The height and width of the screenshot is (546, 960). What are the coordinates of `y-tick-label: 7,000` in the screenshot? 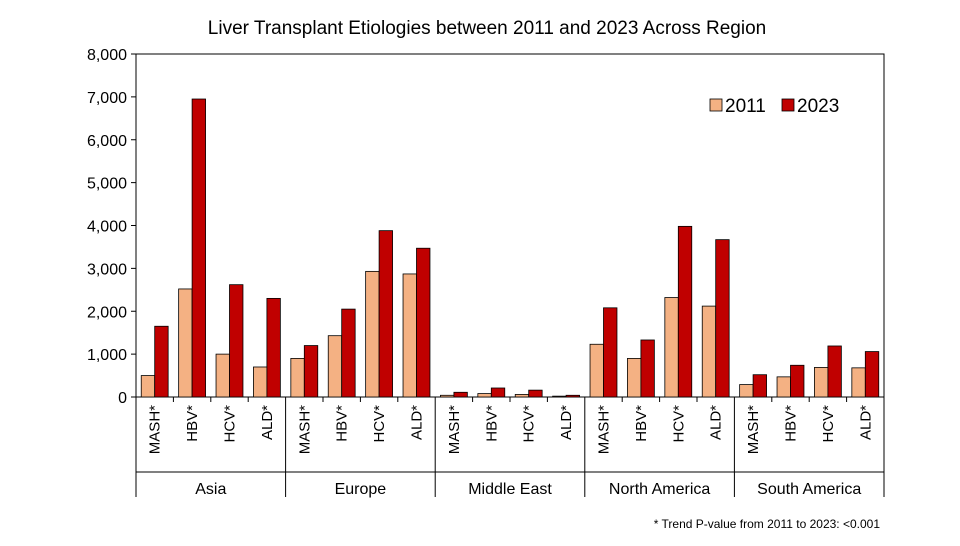 It's located at (107, 98).